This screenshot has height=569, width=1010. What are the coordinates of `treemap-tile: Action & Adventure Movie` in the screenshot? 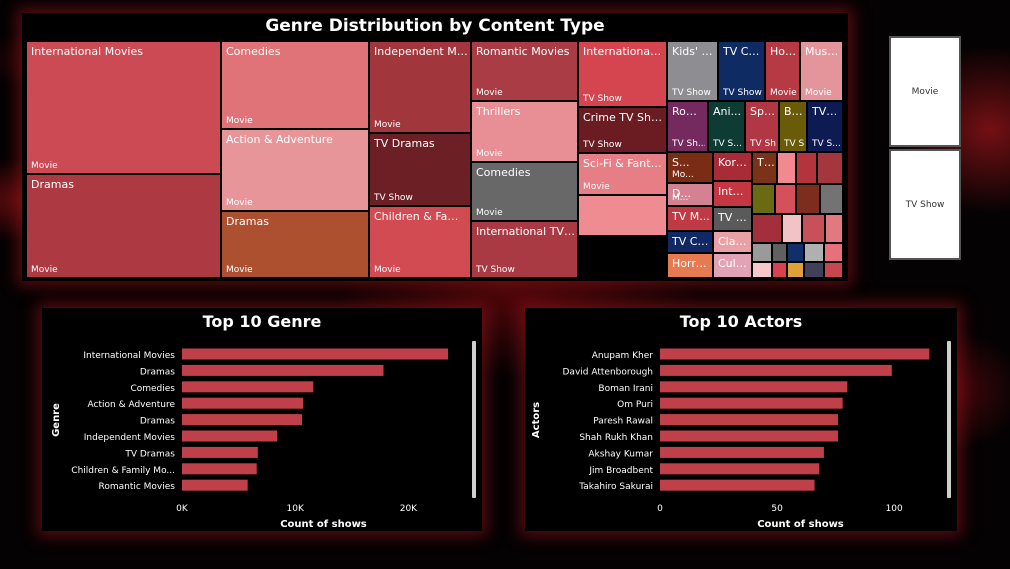 It's located at (295, 170).